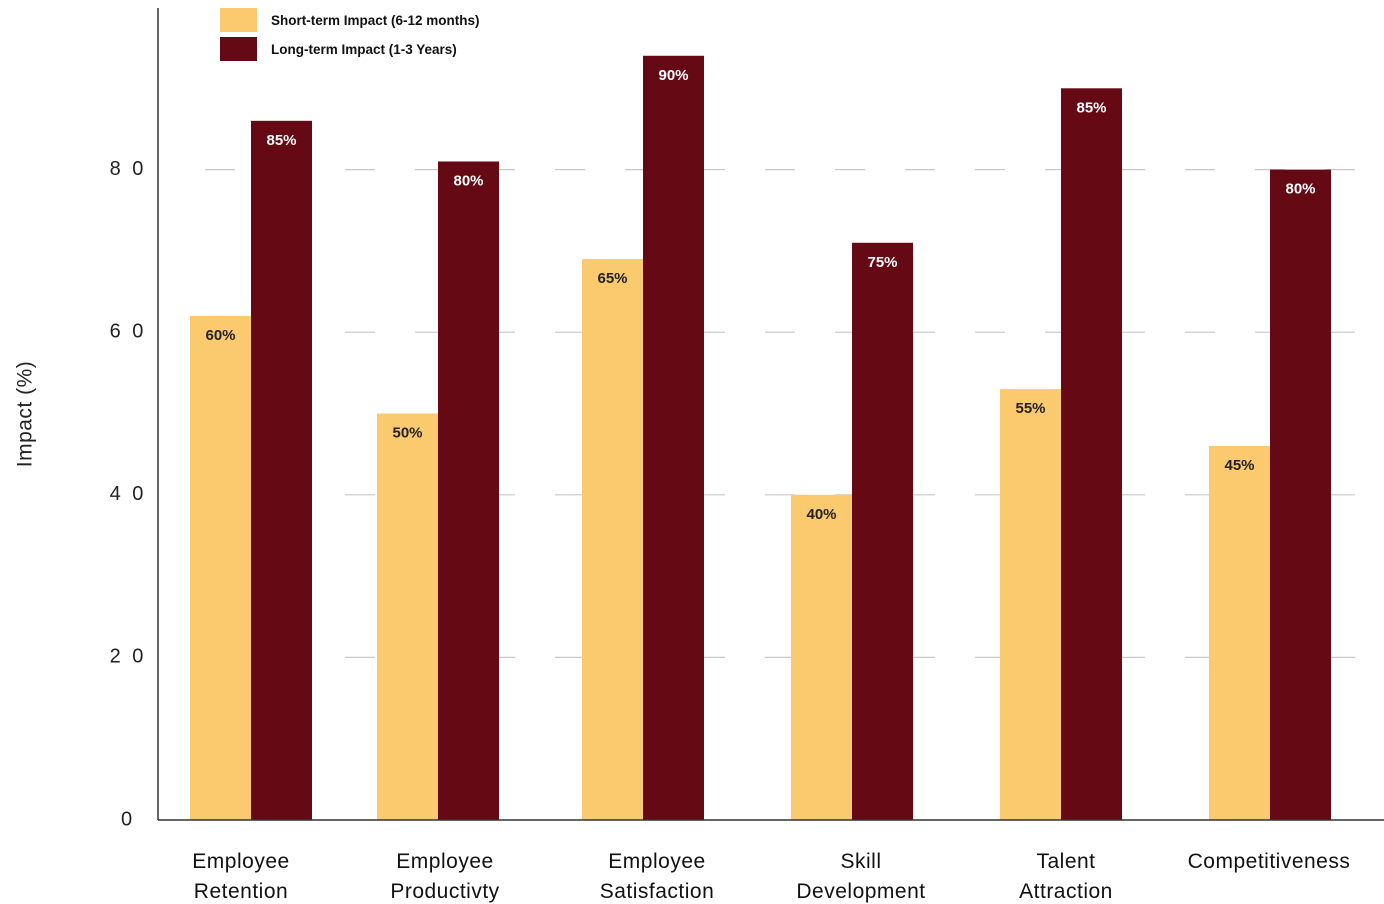  I want to click on y-tick-label: 8 0, so click(128, 169).